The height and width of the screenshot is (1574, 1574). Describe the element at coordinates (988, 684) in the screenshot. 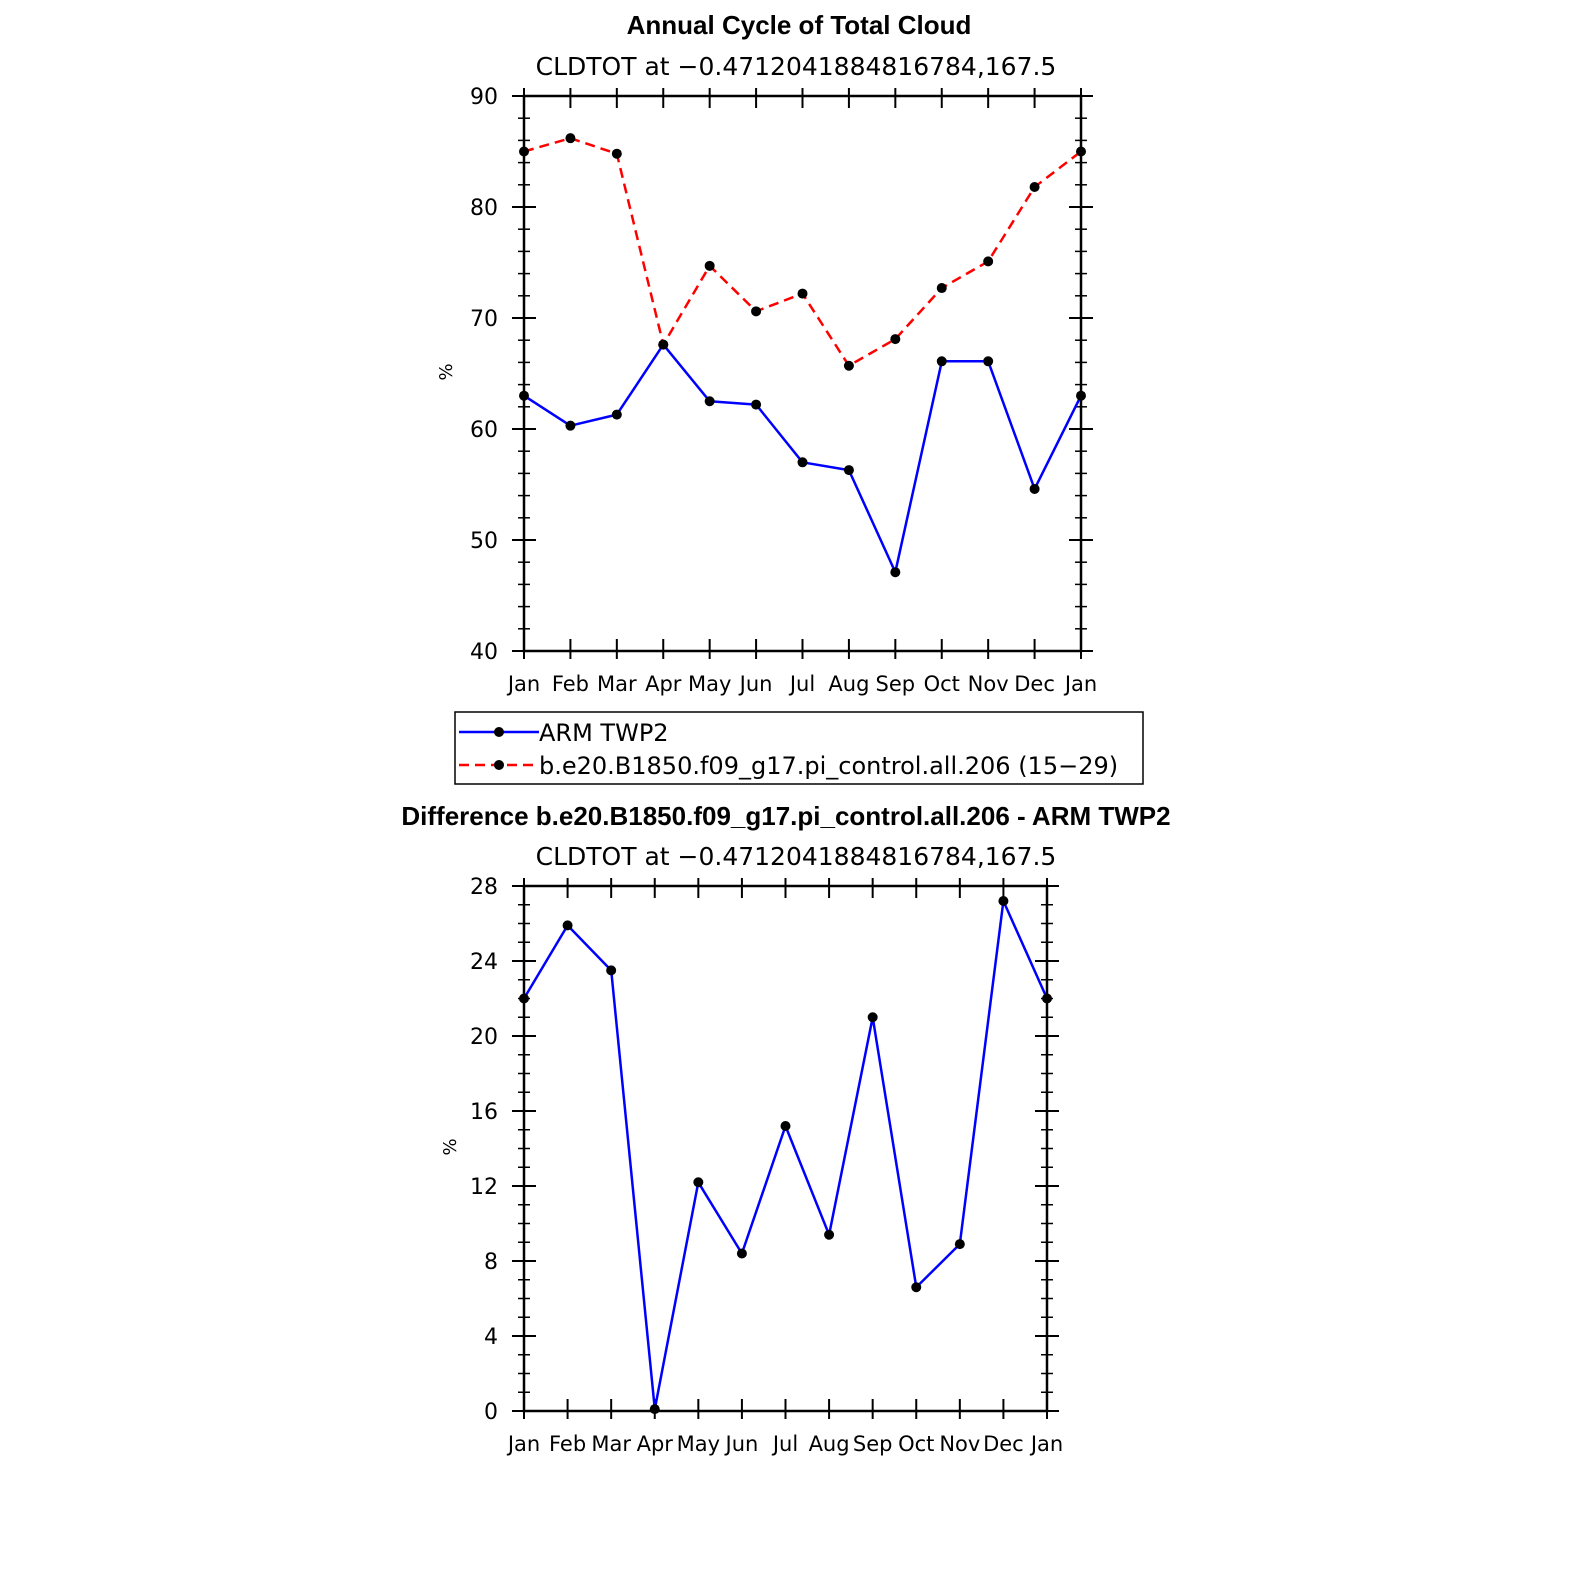

I see `x-tick-label: Nov` at that location.